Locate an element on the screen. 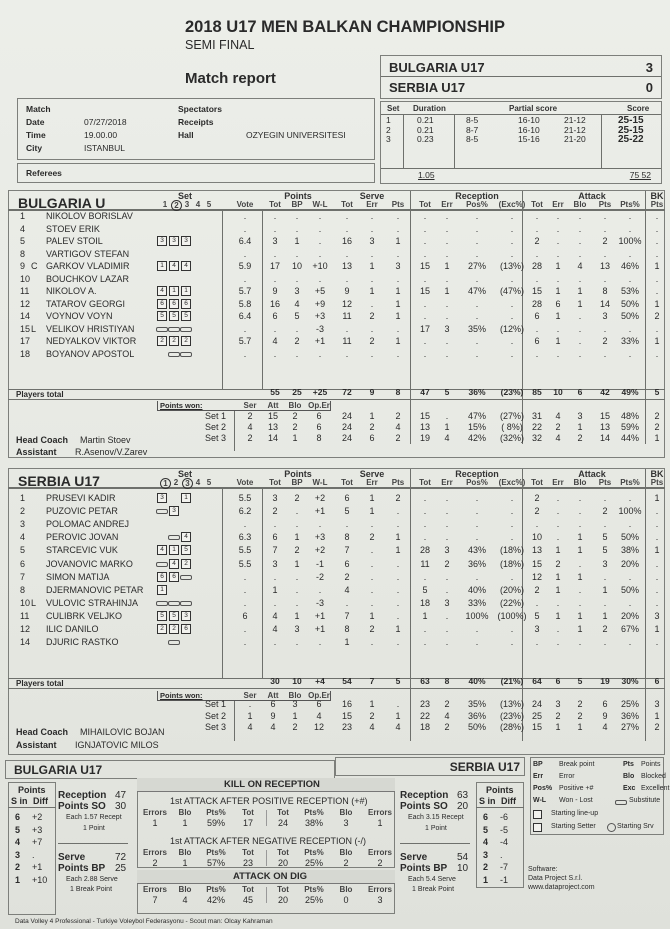 The width and height of the screenshot is (670, 929). player-name: BOYANOV APOSTOL is located at coordinates (90, 353).